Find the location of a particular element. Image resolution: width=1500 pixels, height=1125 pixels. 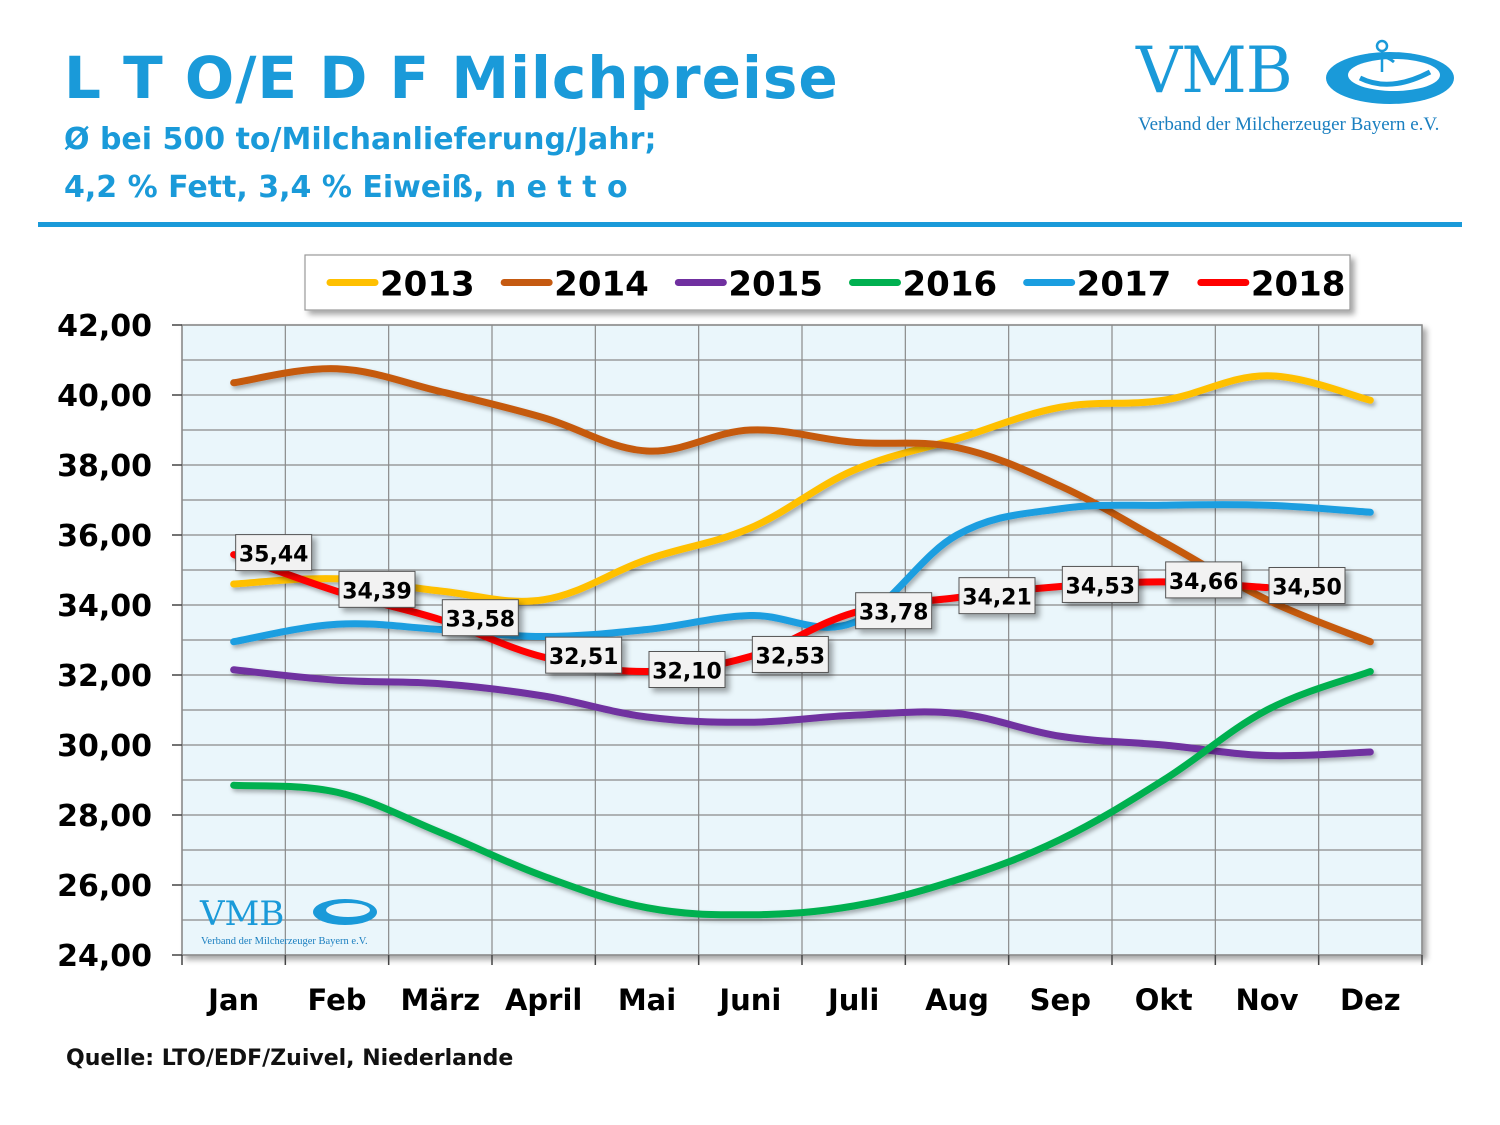

data-label: 34,66 is located at coordinates (1204, 580).